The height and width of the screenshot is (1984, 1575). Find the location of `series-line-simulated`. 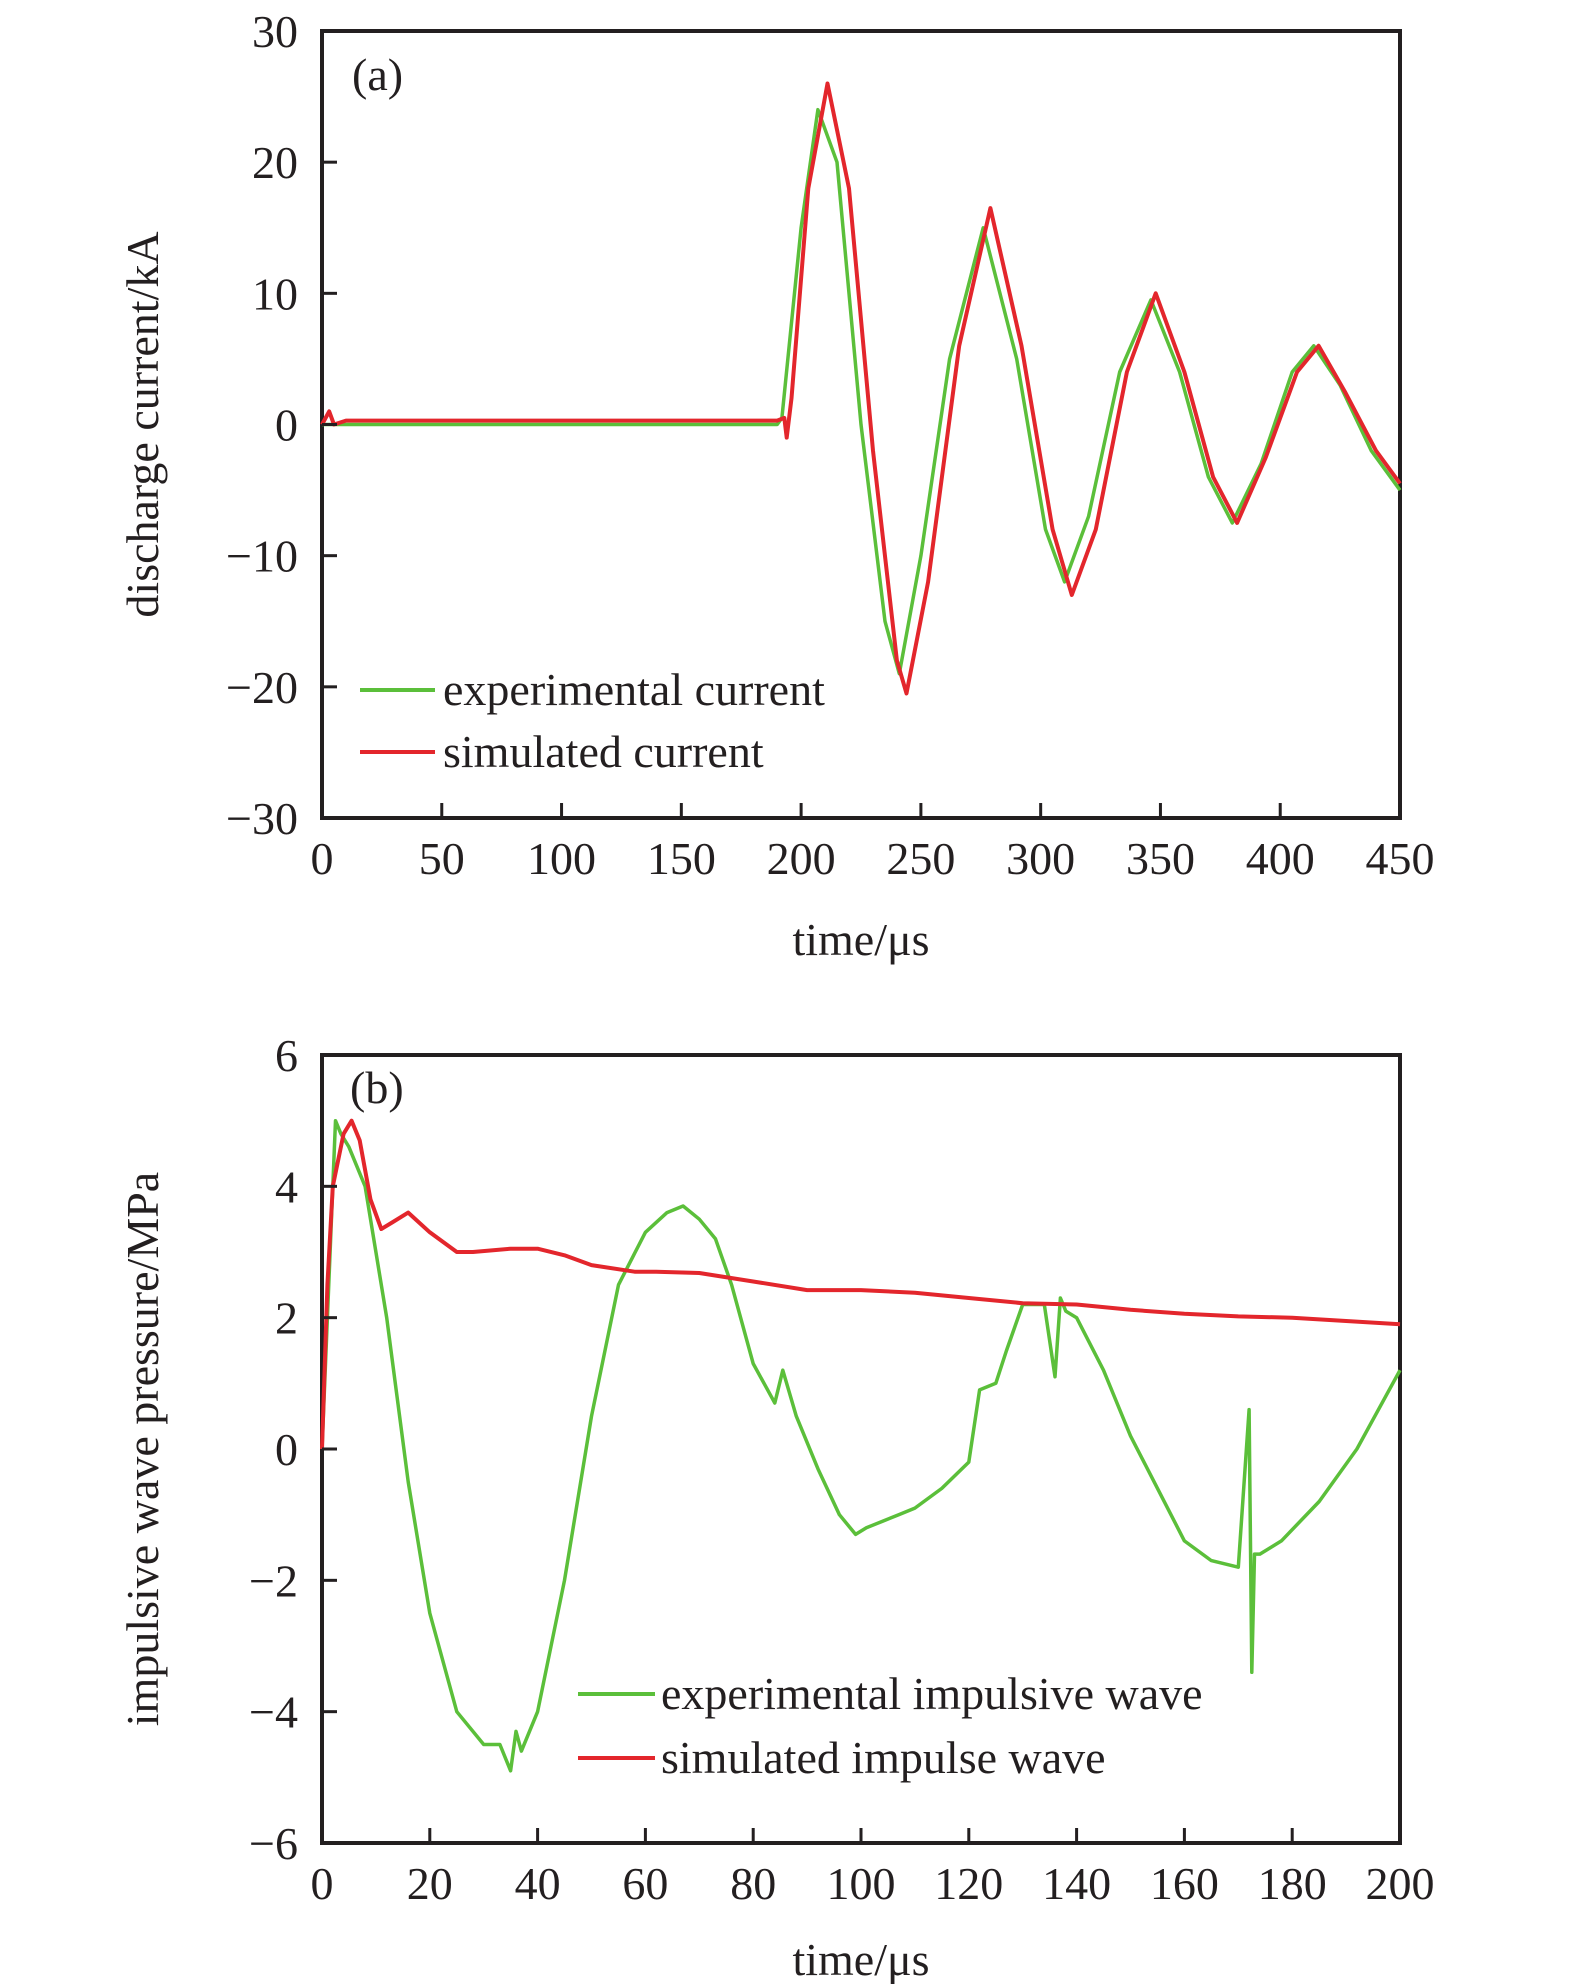

series-line-simulated is located at coordinates (860, 1284).